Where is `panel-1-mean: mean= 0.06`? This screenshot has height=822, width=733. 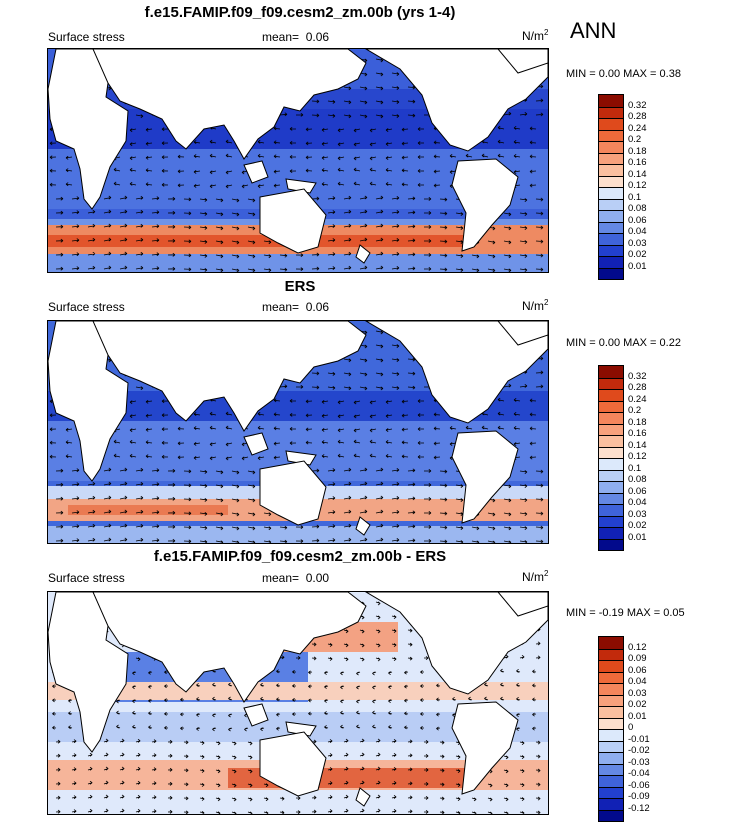 panel-1-mean: mean= 0.06 is located at coordinates (295, 37).